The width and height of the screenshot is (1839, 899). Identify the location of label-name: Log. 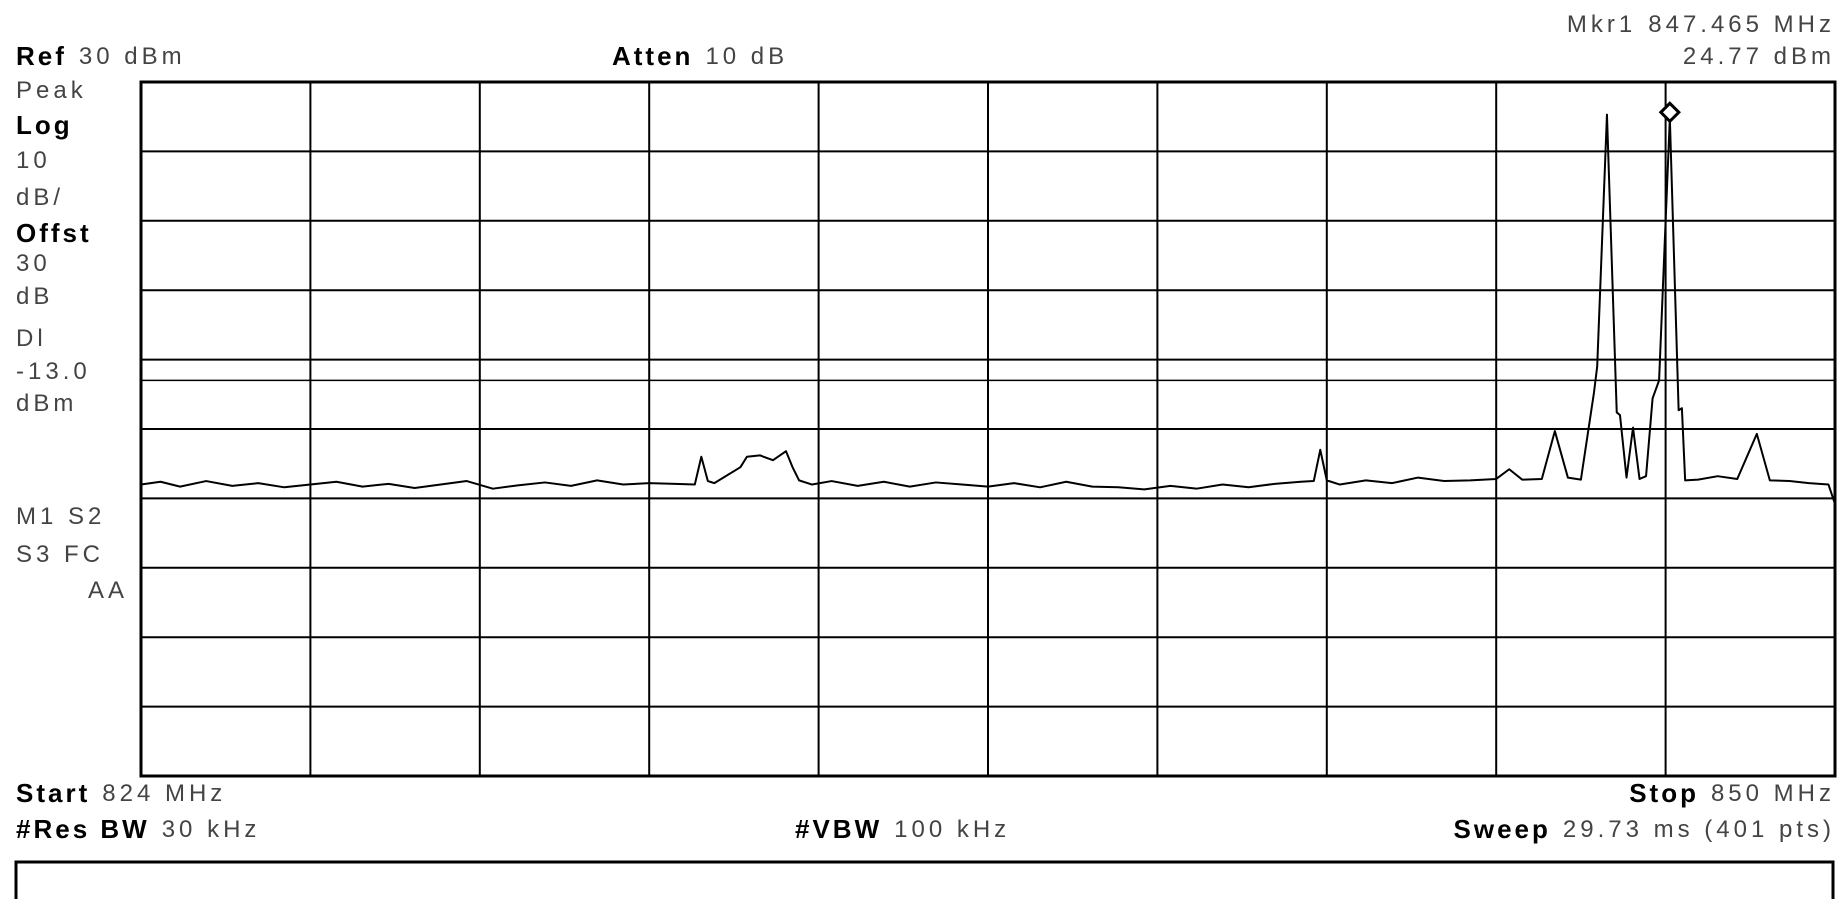
(44, 125).